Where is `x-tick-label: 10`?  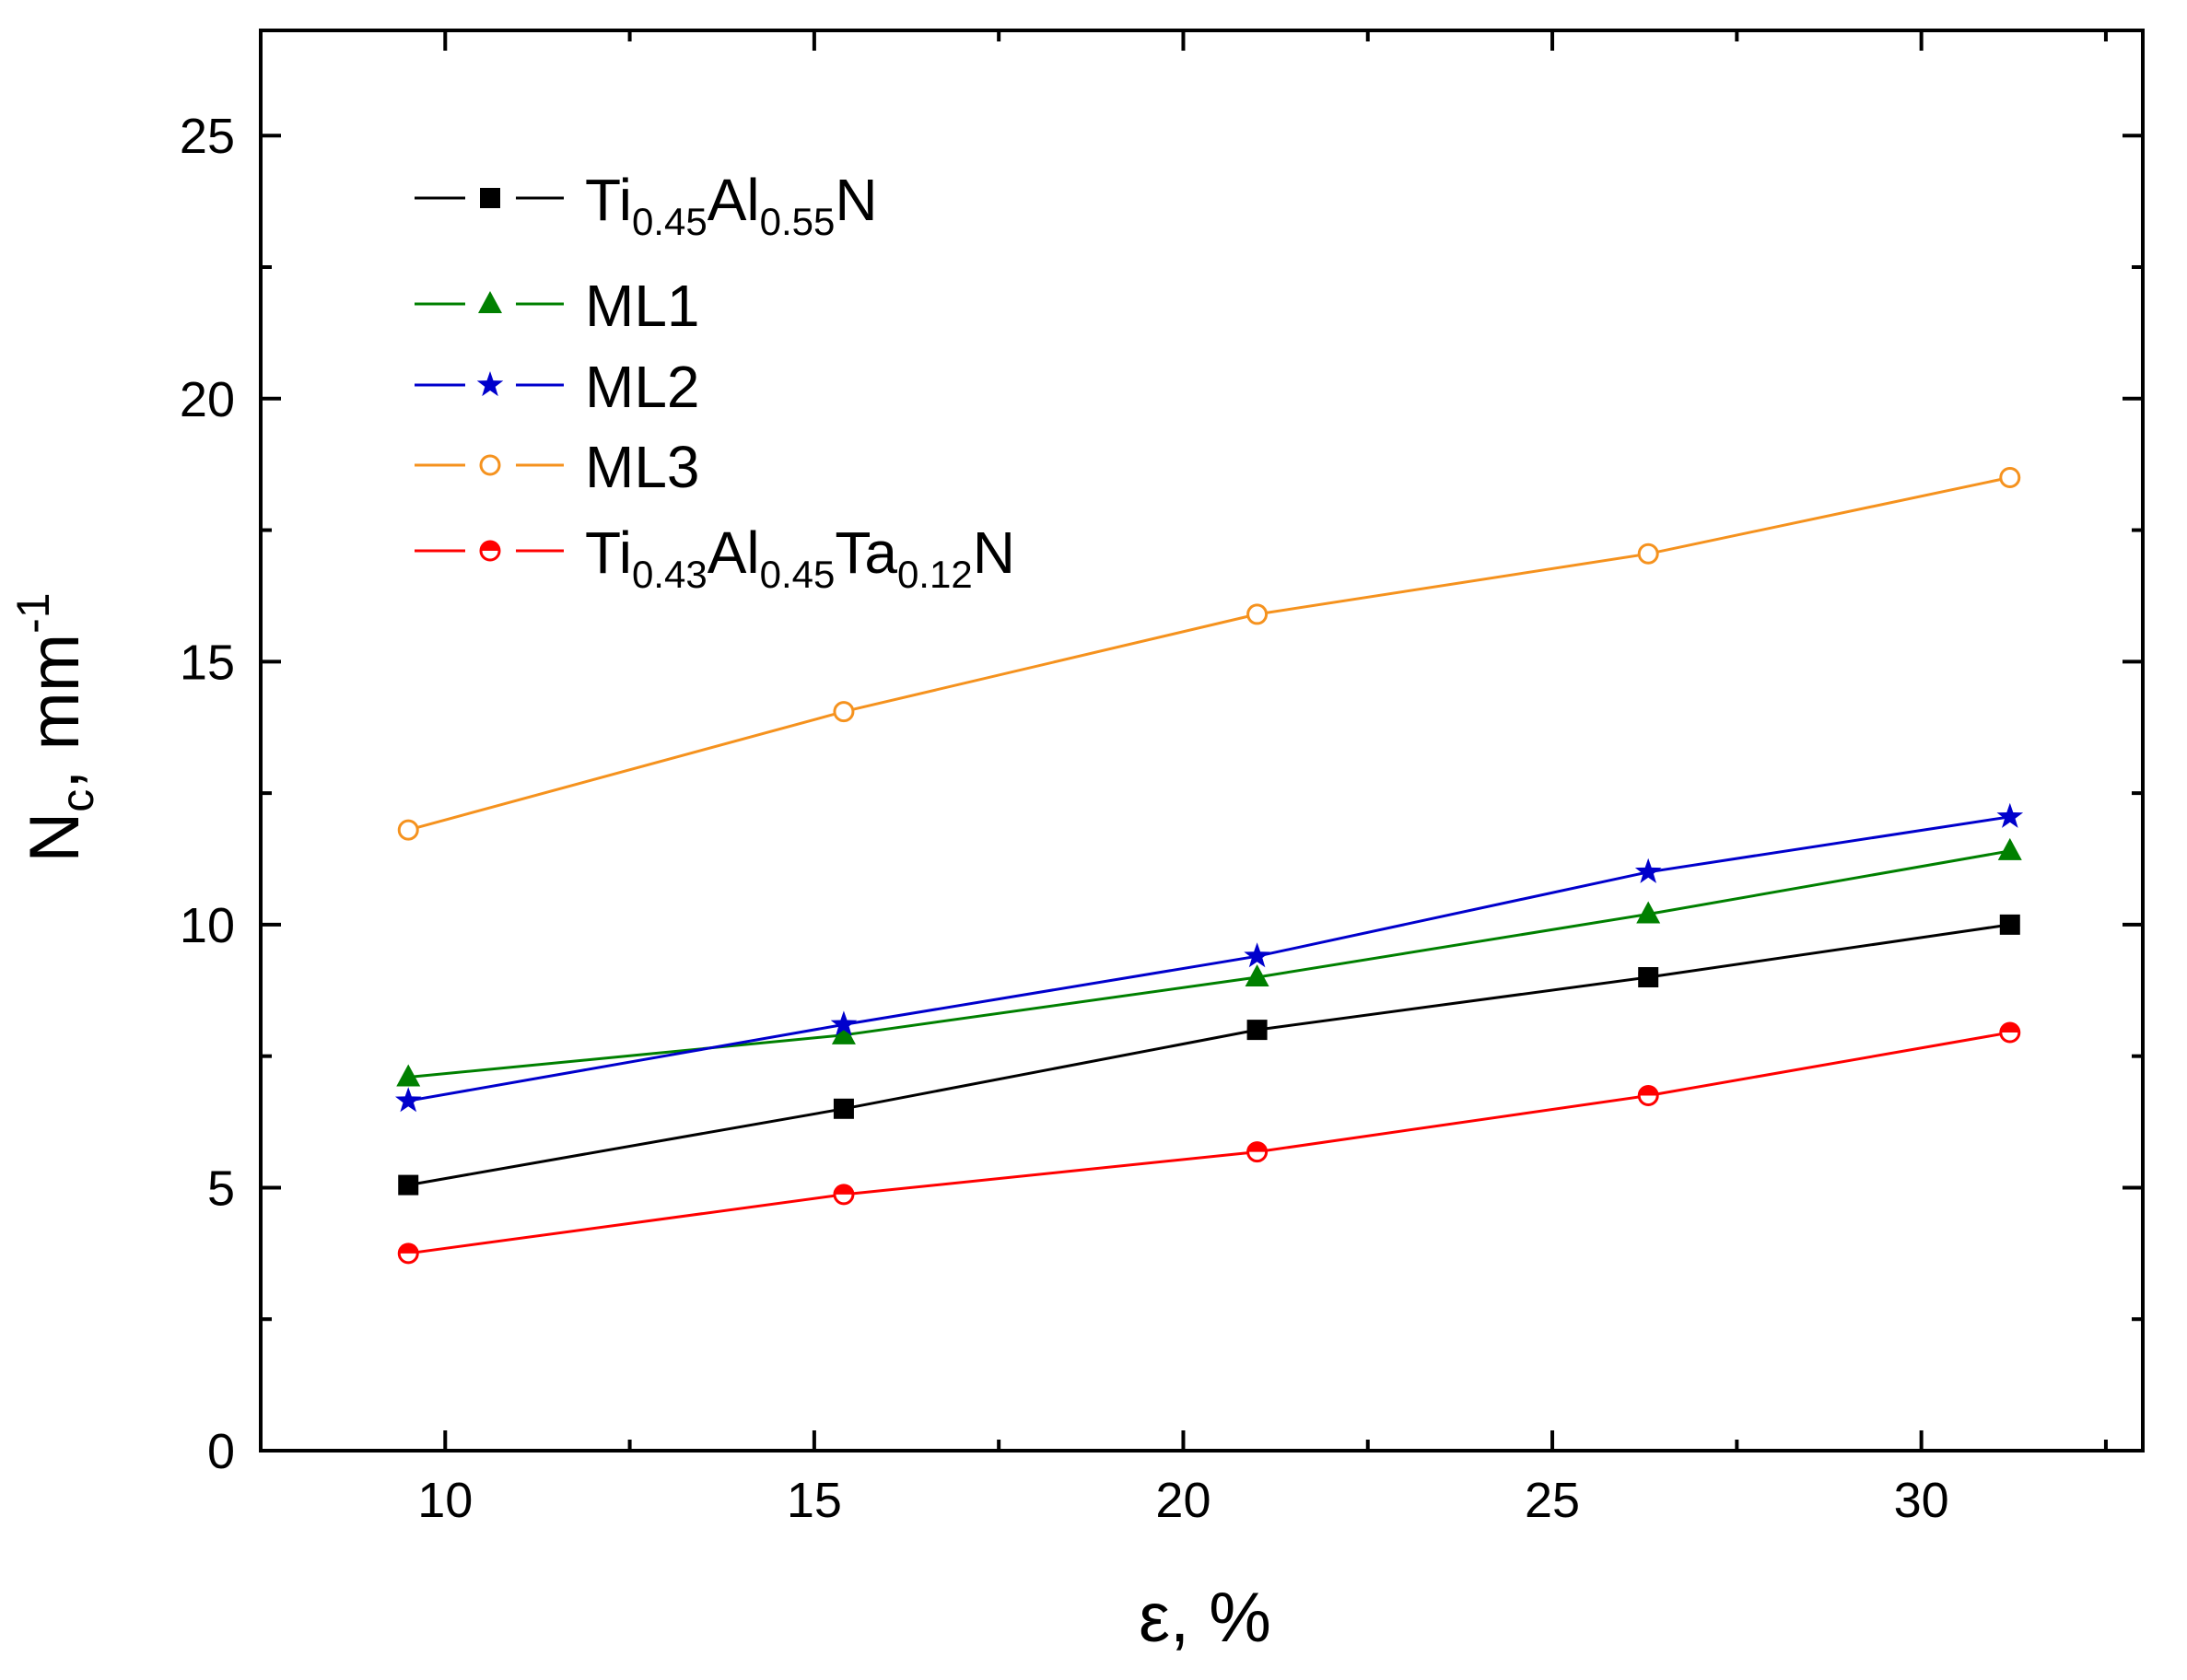
x-tick-label: 10 is located at coordinates (445, 1500).